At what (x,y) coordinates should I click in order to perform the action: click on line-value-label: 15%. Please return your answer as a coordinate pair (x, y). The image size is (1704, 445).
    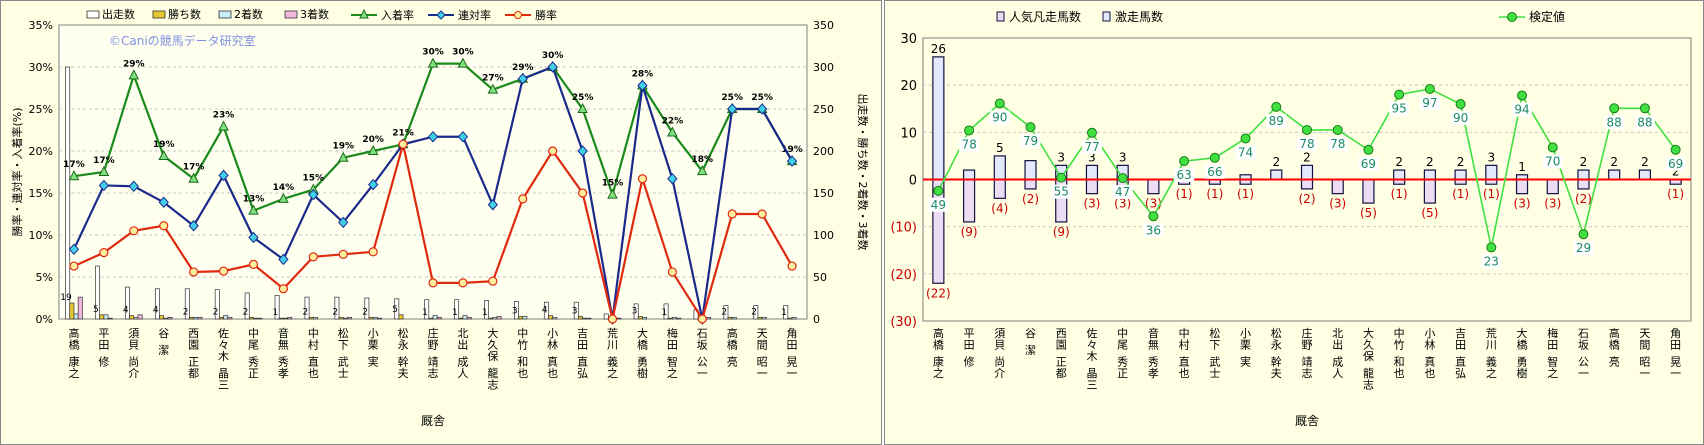
    Looking at the image, I should click on (613, 184).